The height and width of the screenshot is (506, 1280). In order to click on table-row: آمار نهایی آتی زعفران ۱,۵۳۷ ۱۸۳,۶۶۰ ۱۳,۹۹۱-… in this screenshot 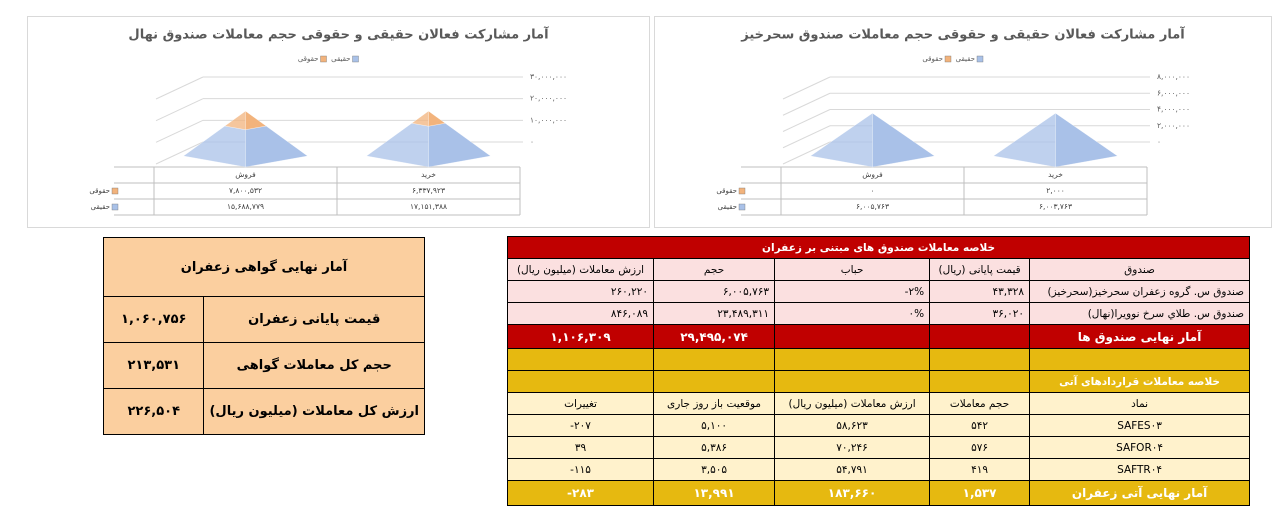, I will do `click(878, 493)`.